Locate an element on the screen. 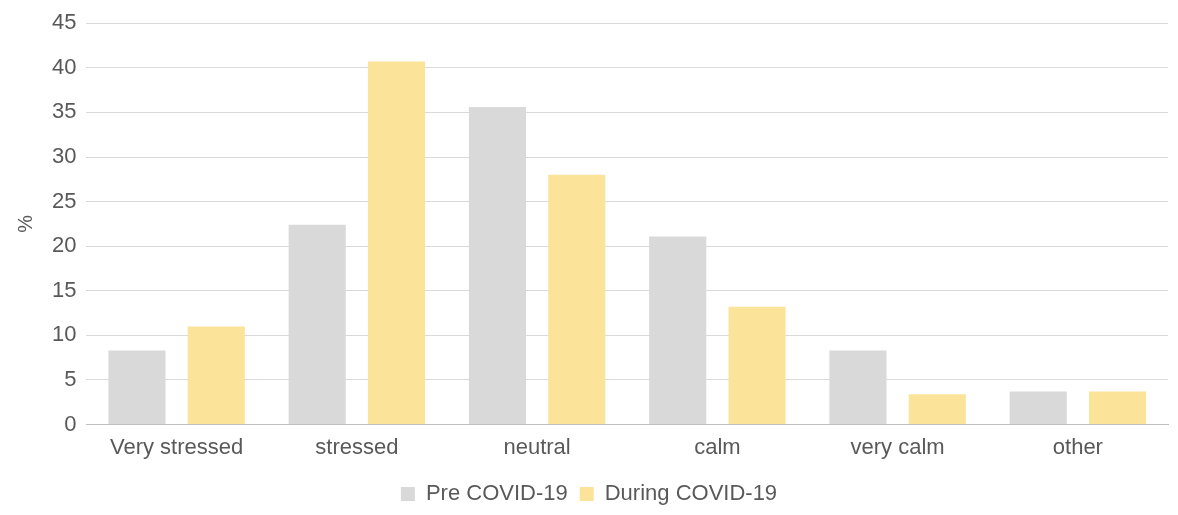 The width and height of the screenshot is (1178, 515). x-tick-label: other is located at coordinates (1077, 446).